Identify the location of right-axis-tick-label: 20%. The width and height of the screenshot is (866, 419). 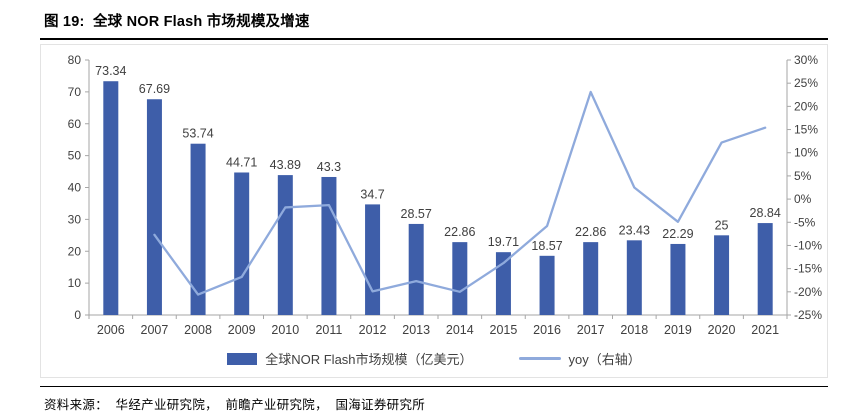
(806, 106).